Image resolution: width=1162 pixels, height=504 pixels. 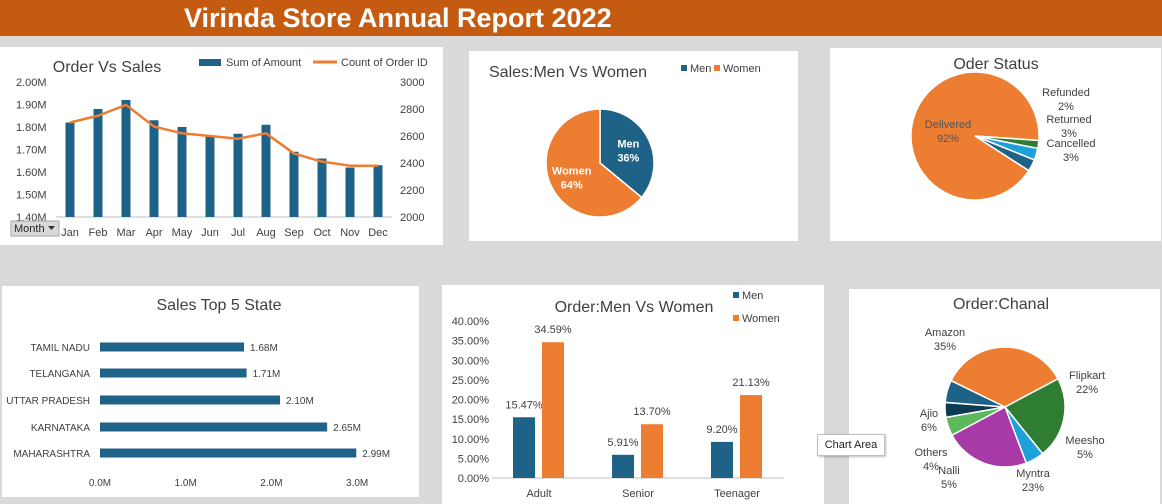 I want to click on y-left-tick-label: 1.70M, so click(x=31, y=151).